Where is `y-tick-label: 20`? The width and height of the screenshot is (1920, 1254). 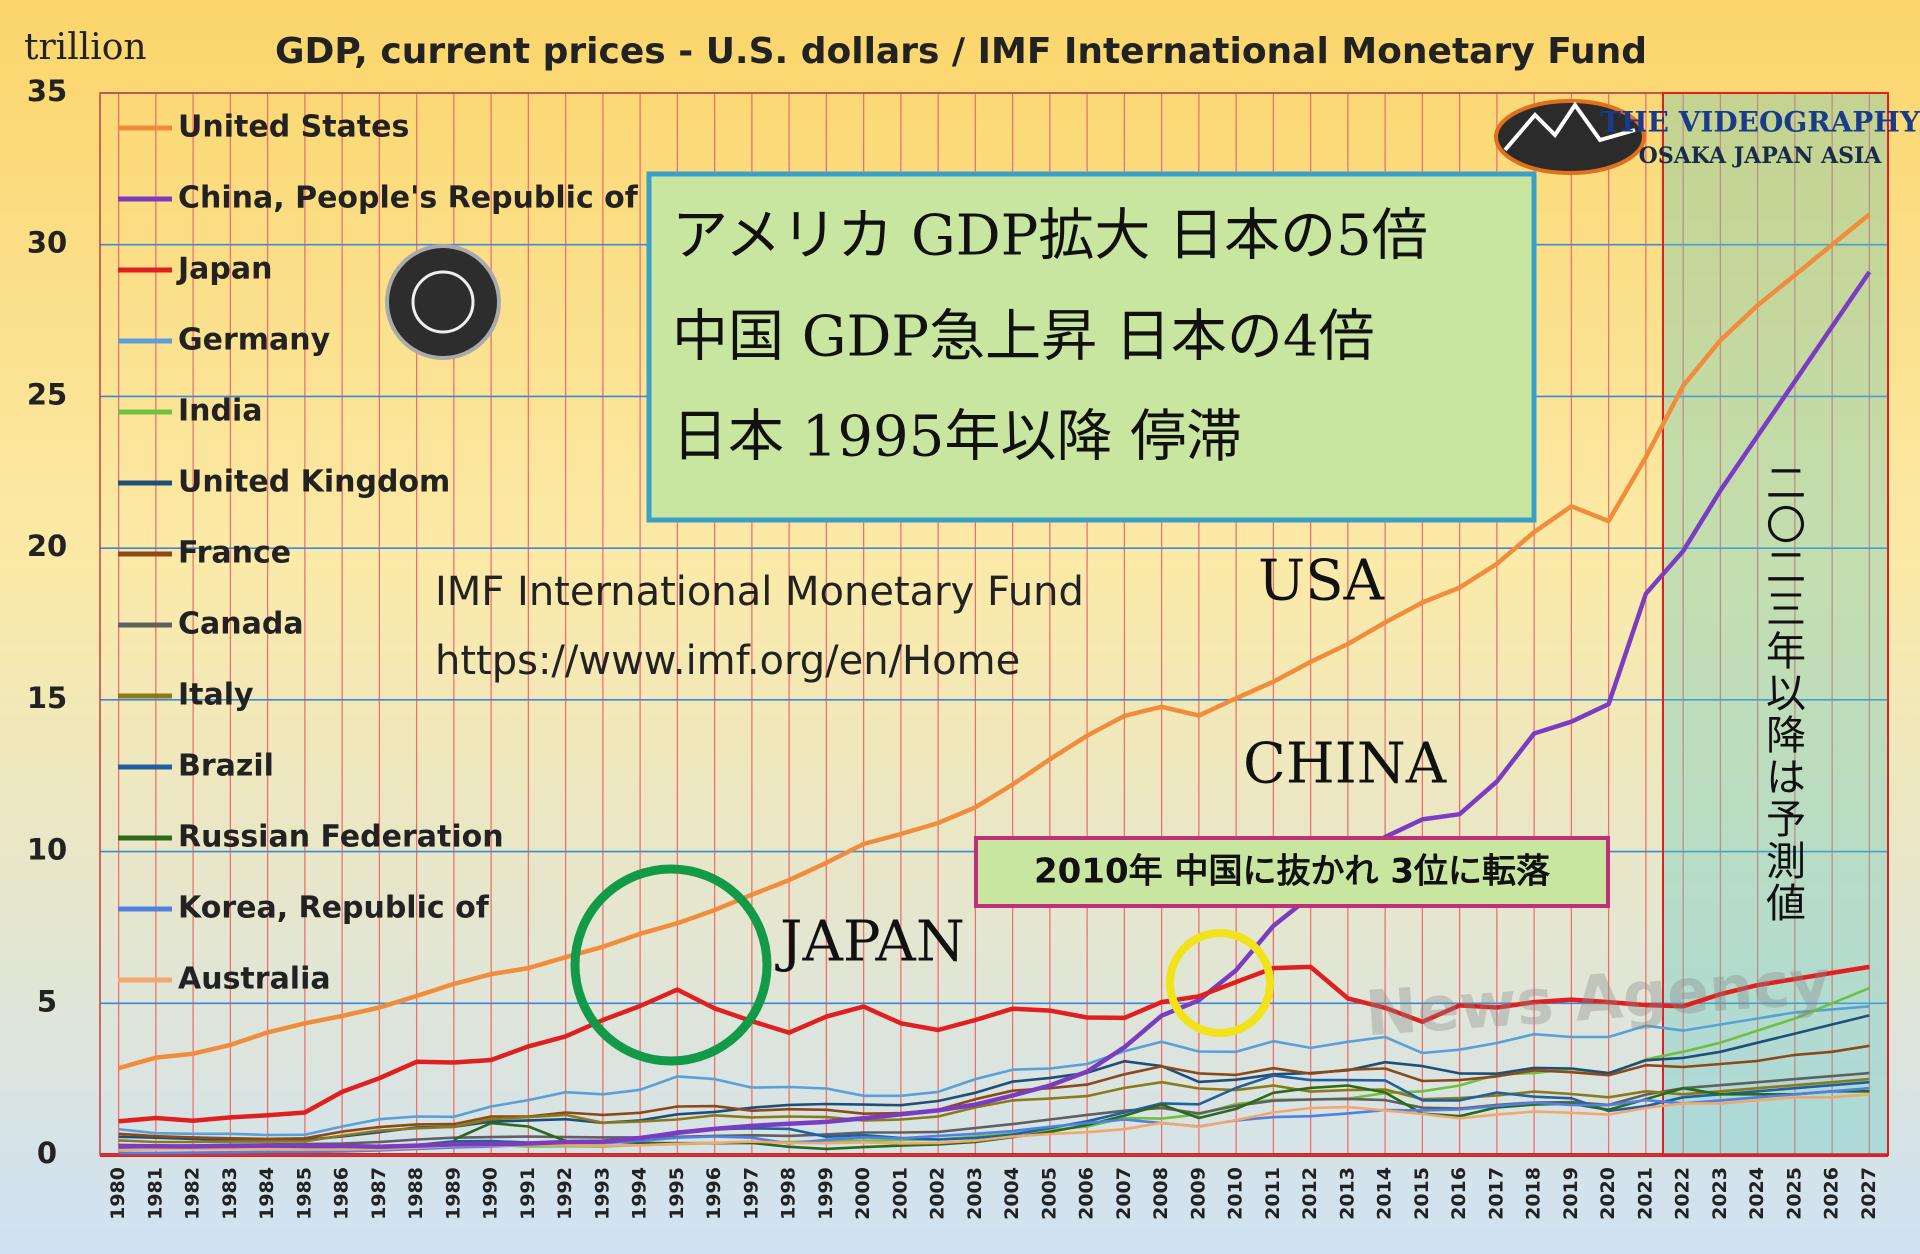 y-tick-label: 20 is located at coordinates (47, 546).